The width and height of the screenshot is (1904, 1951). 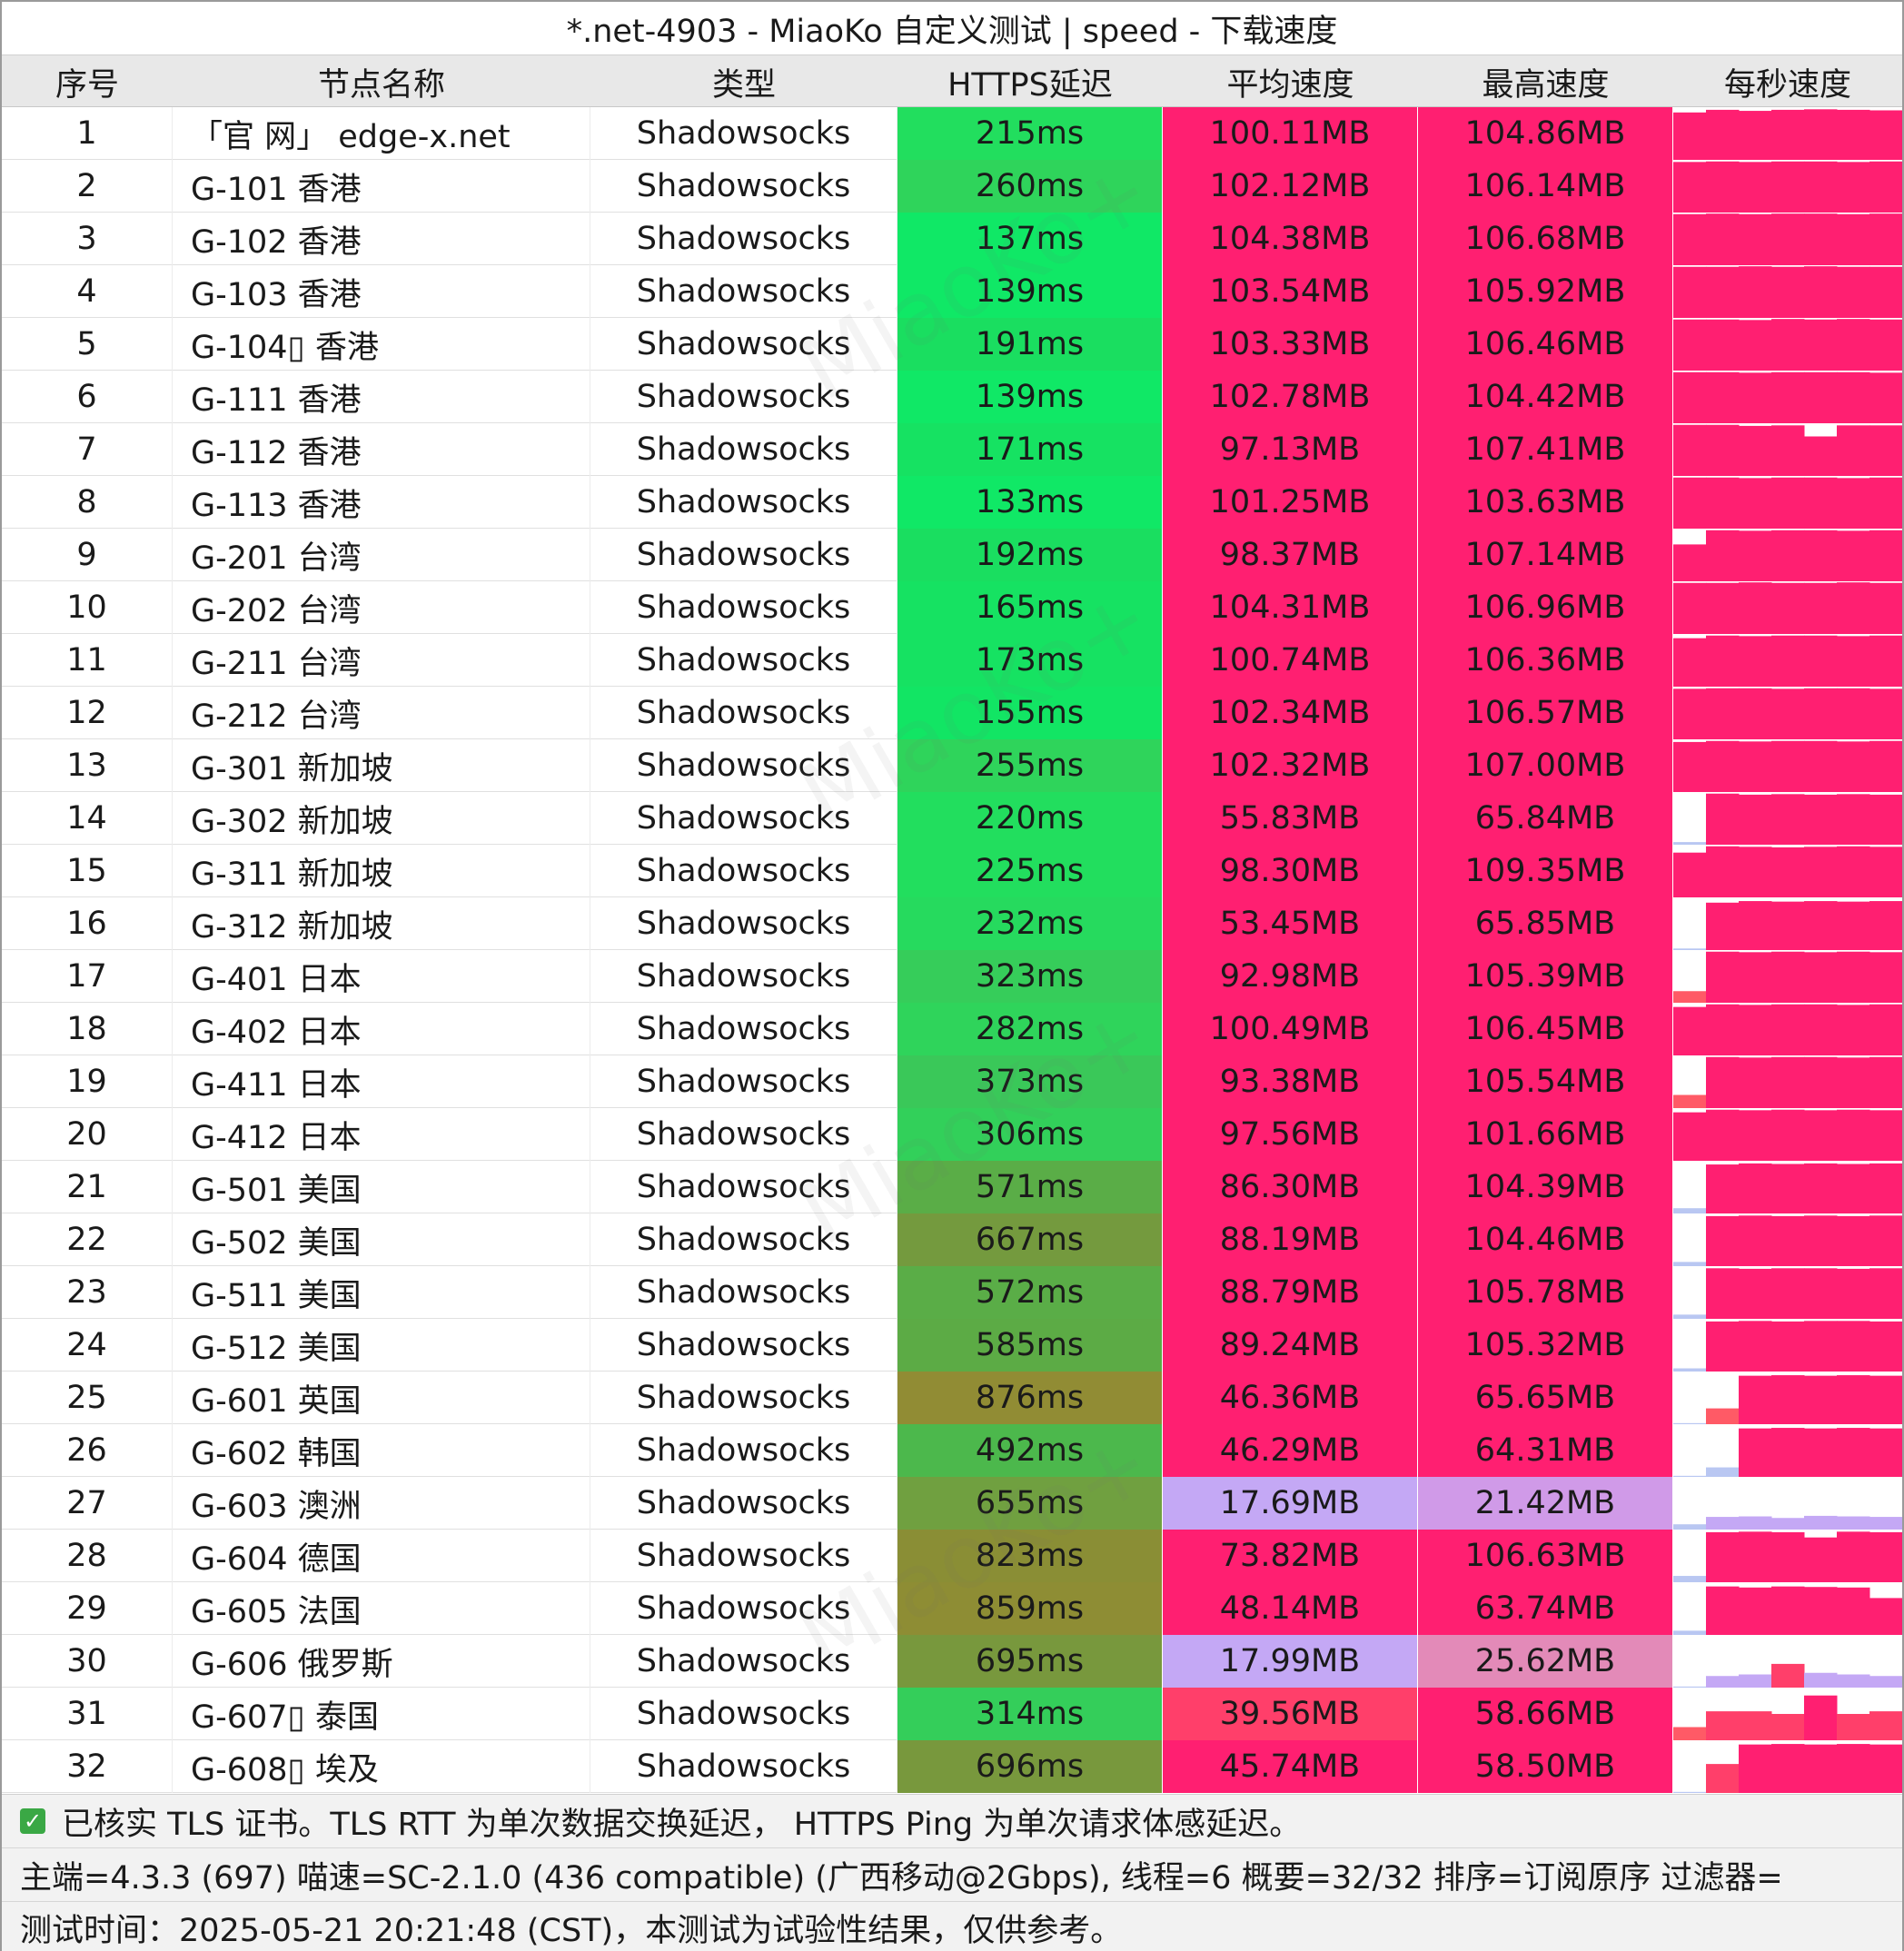 I want to click on https-latency: 192ms, so click(x=1030, y=555).